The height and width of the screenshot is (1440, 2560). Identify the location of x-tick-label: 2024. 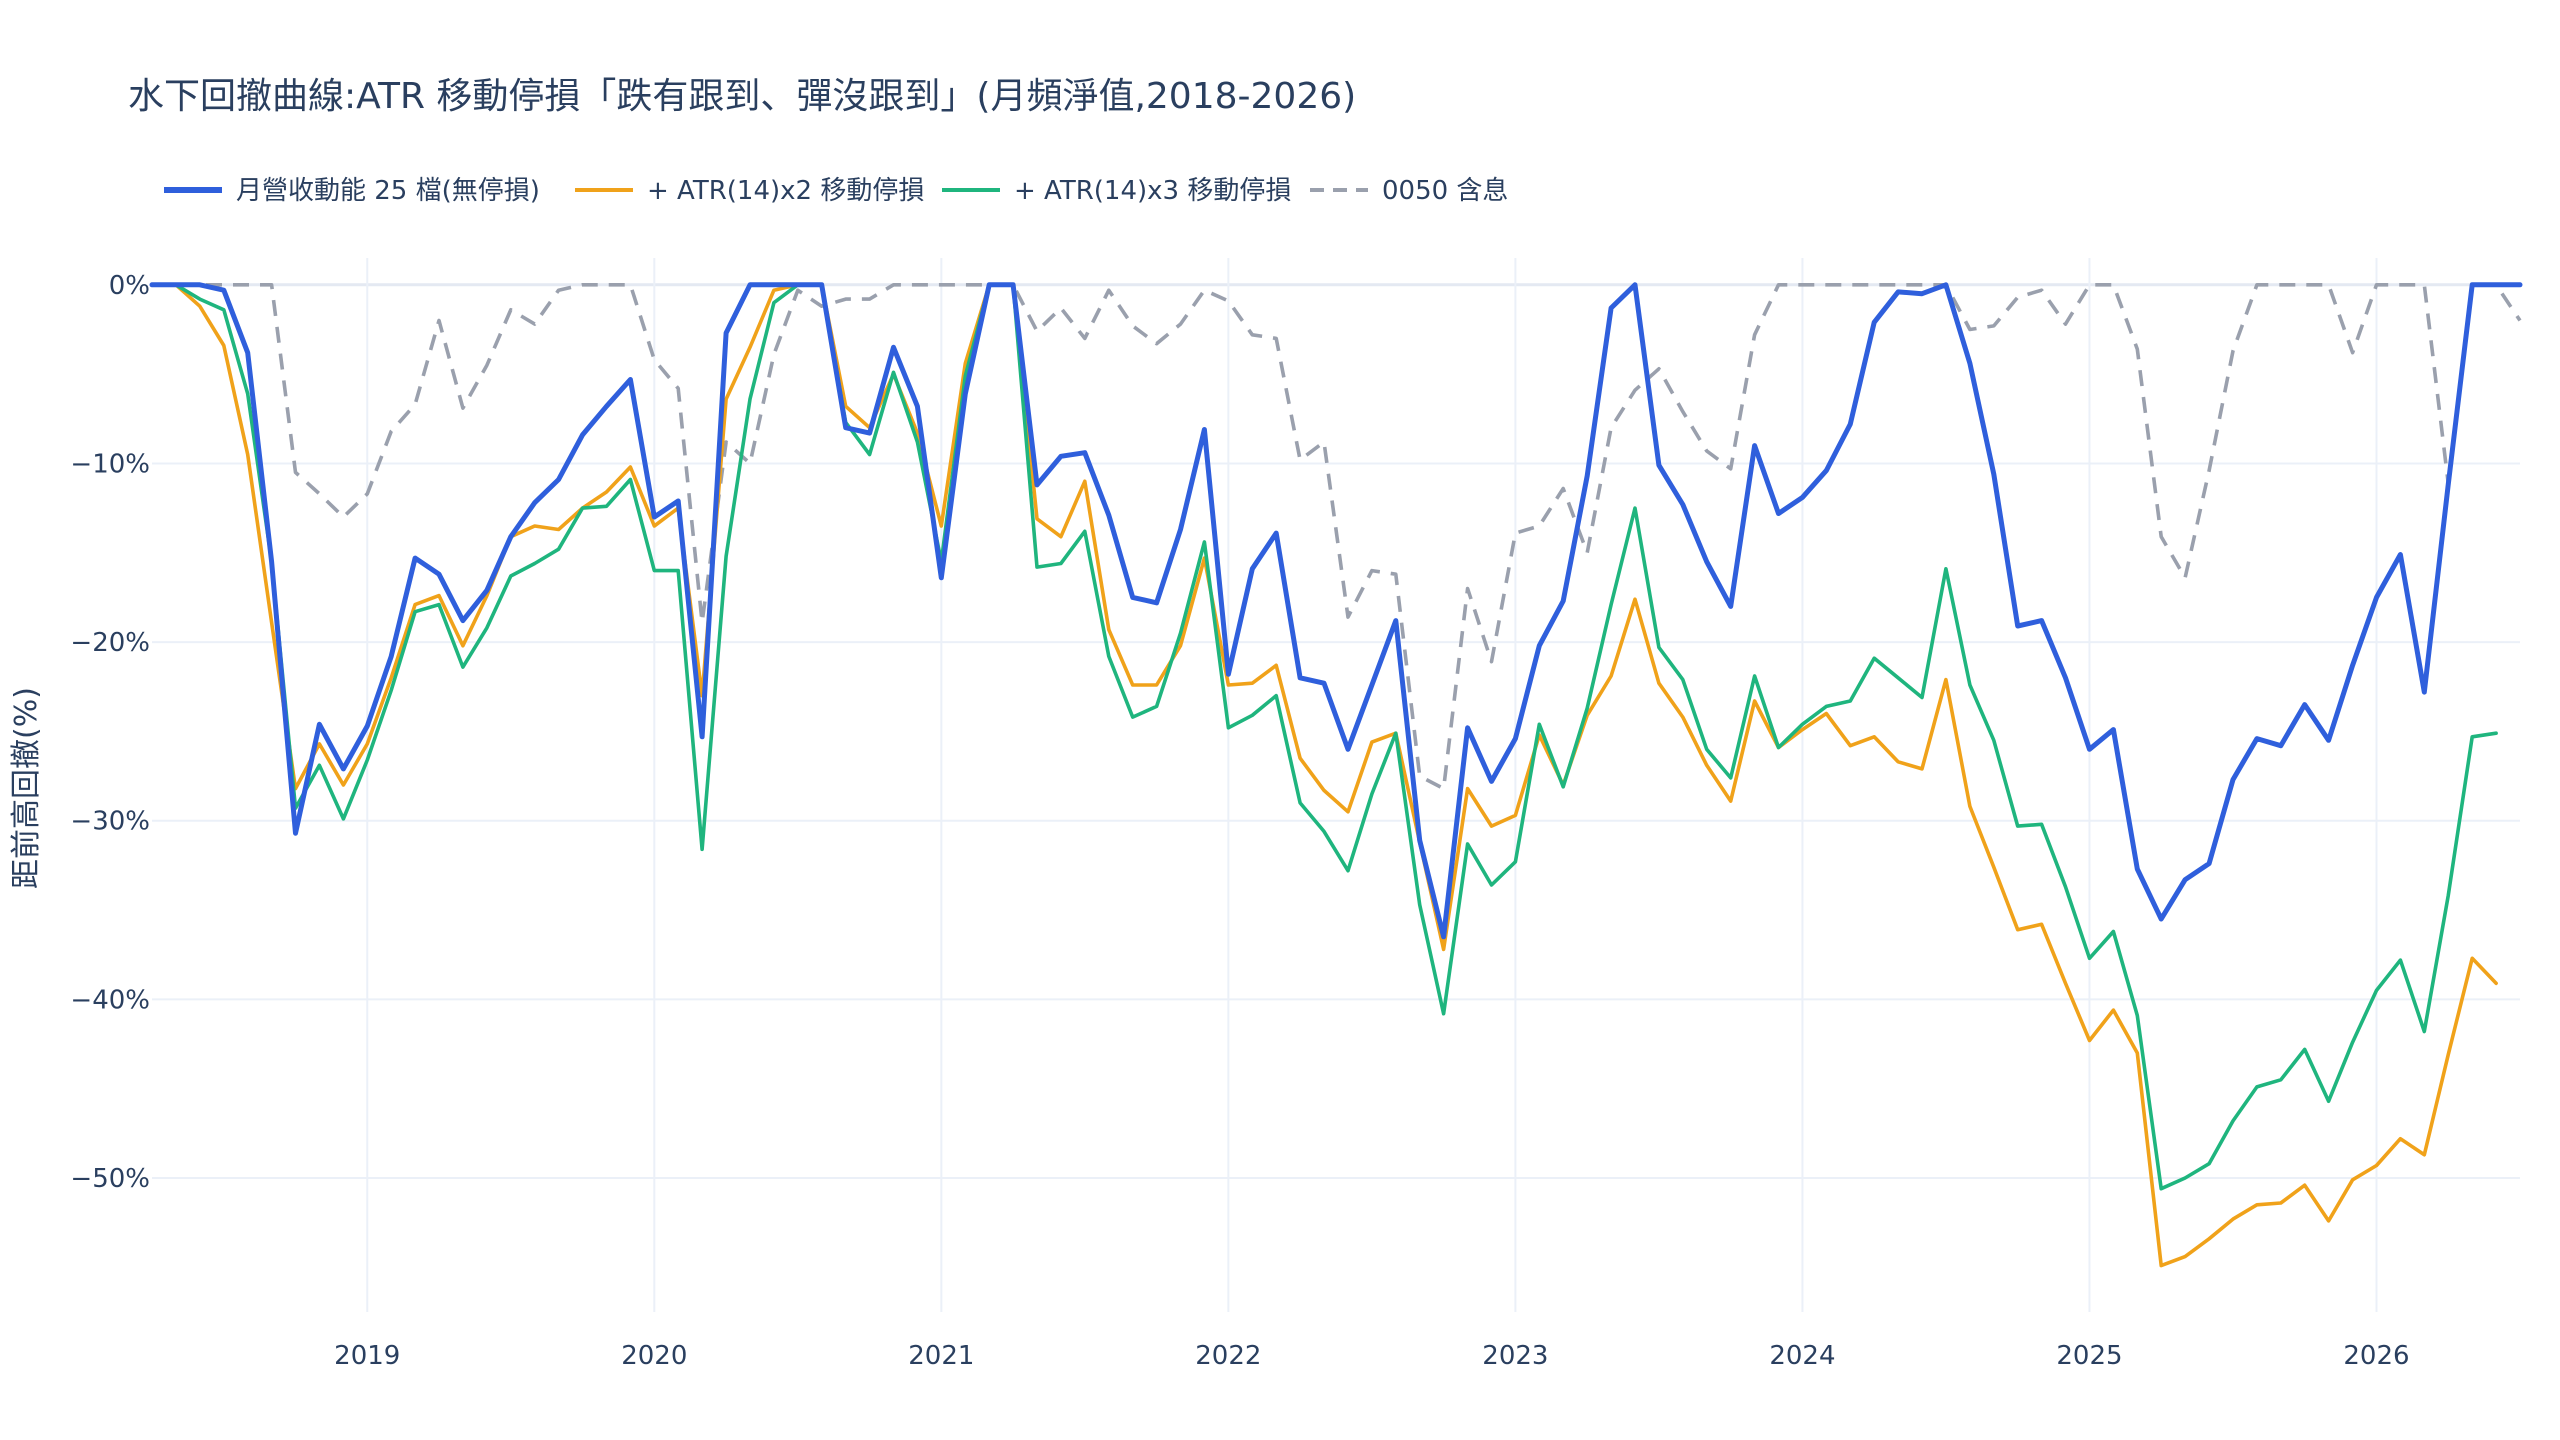
(1802, 1356).